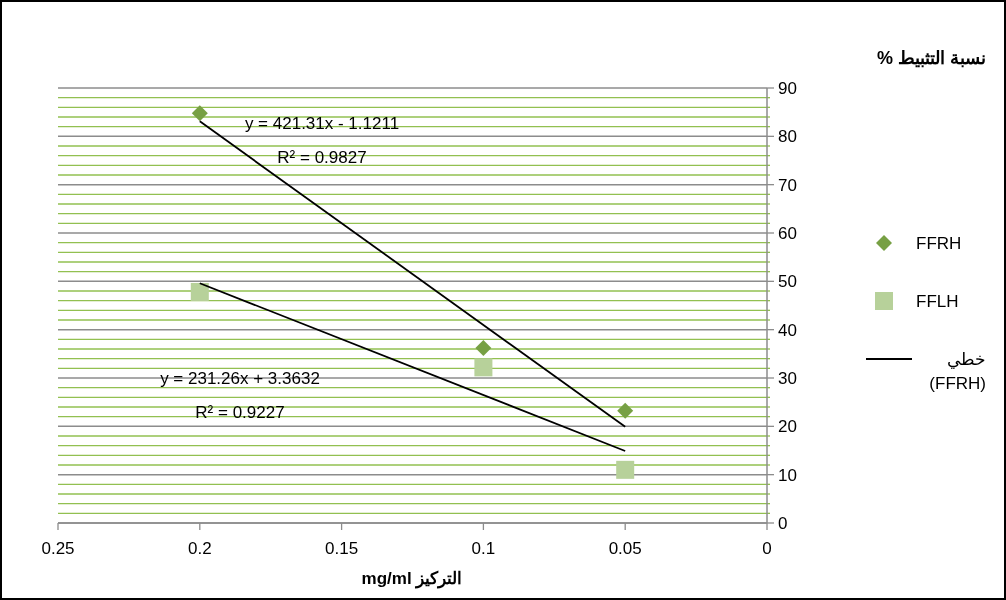 The image size is (1006, 600). Describe the element at coordinates (787, 282) in the screenshot. I see `y-tick-label: 50` at that location.